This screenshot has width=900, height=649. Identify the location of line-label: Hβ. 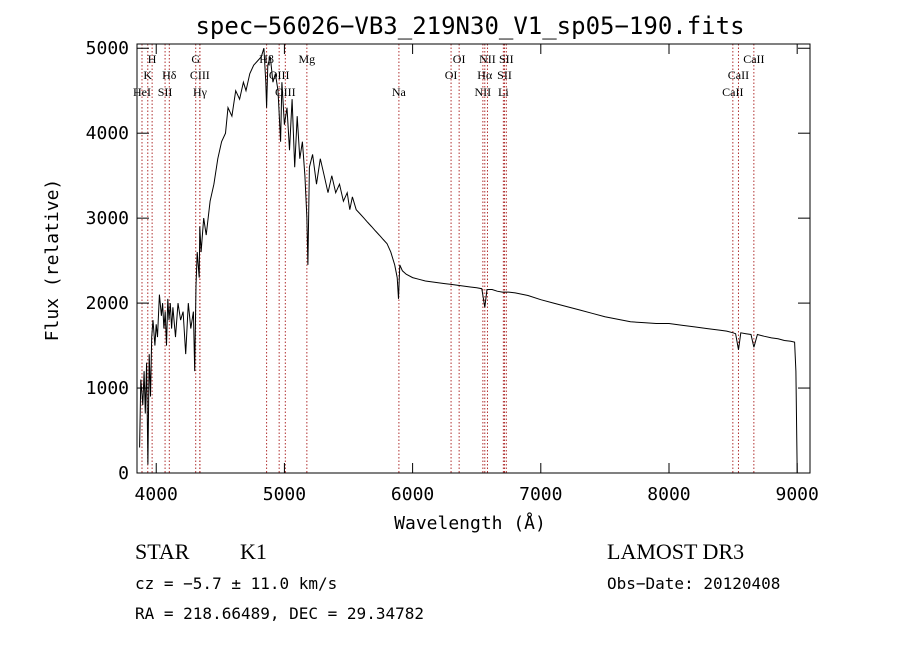
(266, 59).